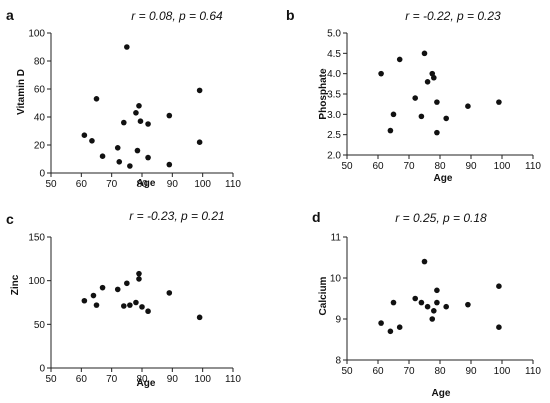  I want to click on y-tick-label-c: 0, so click(42, 369).